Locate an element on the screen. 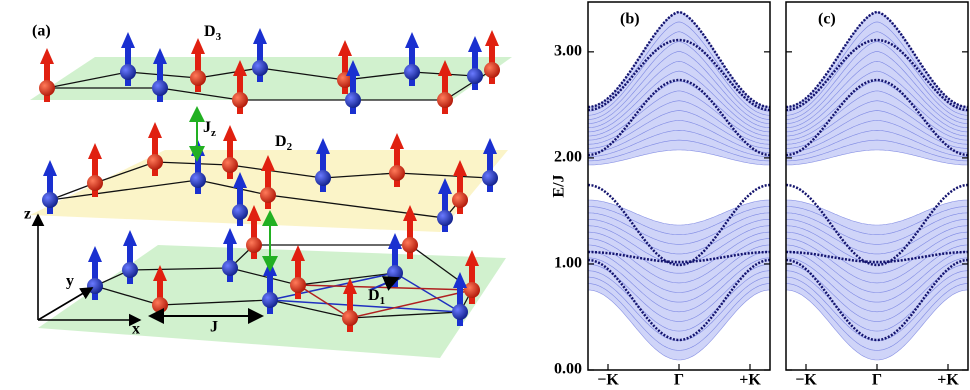  y-tick-label: 0.00 is located at coordinates (568, 369).